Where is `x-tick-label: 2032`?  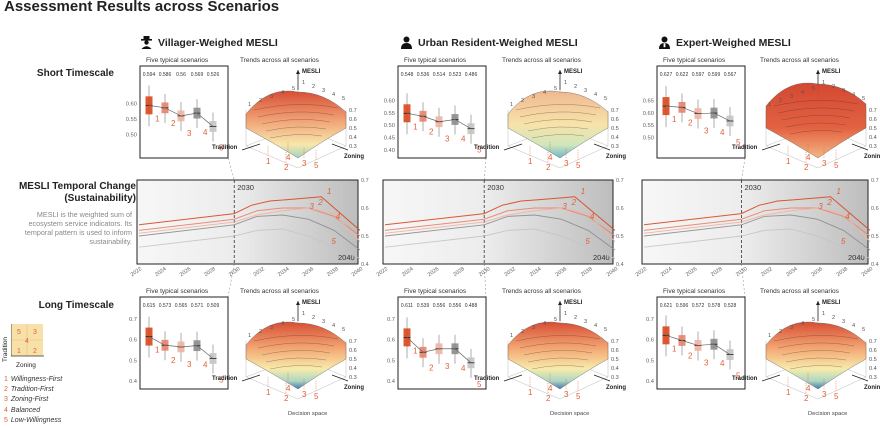
x-tick-label: 2032 is located at coordinates (509, 272).